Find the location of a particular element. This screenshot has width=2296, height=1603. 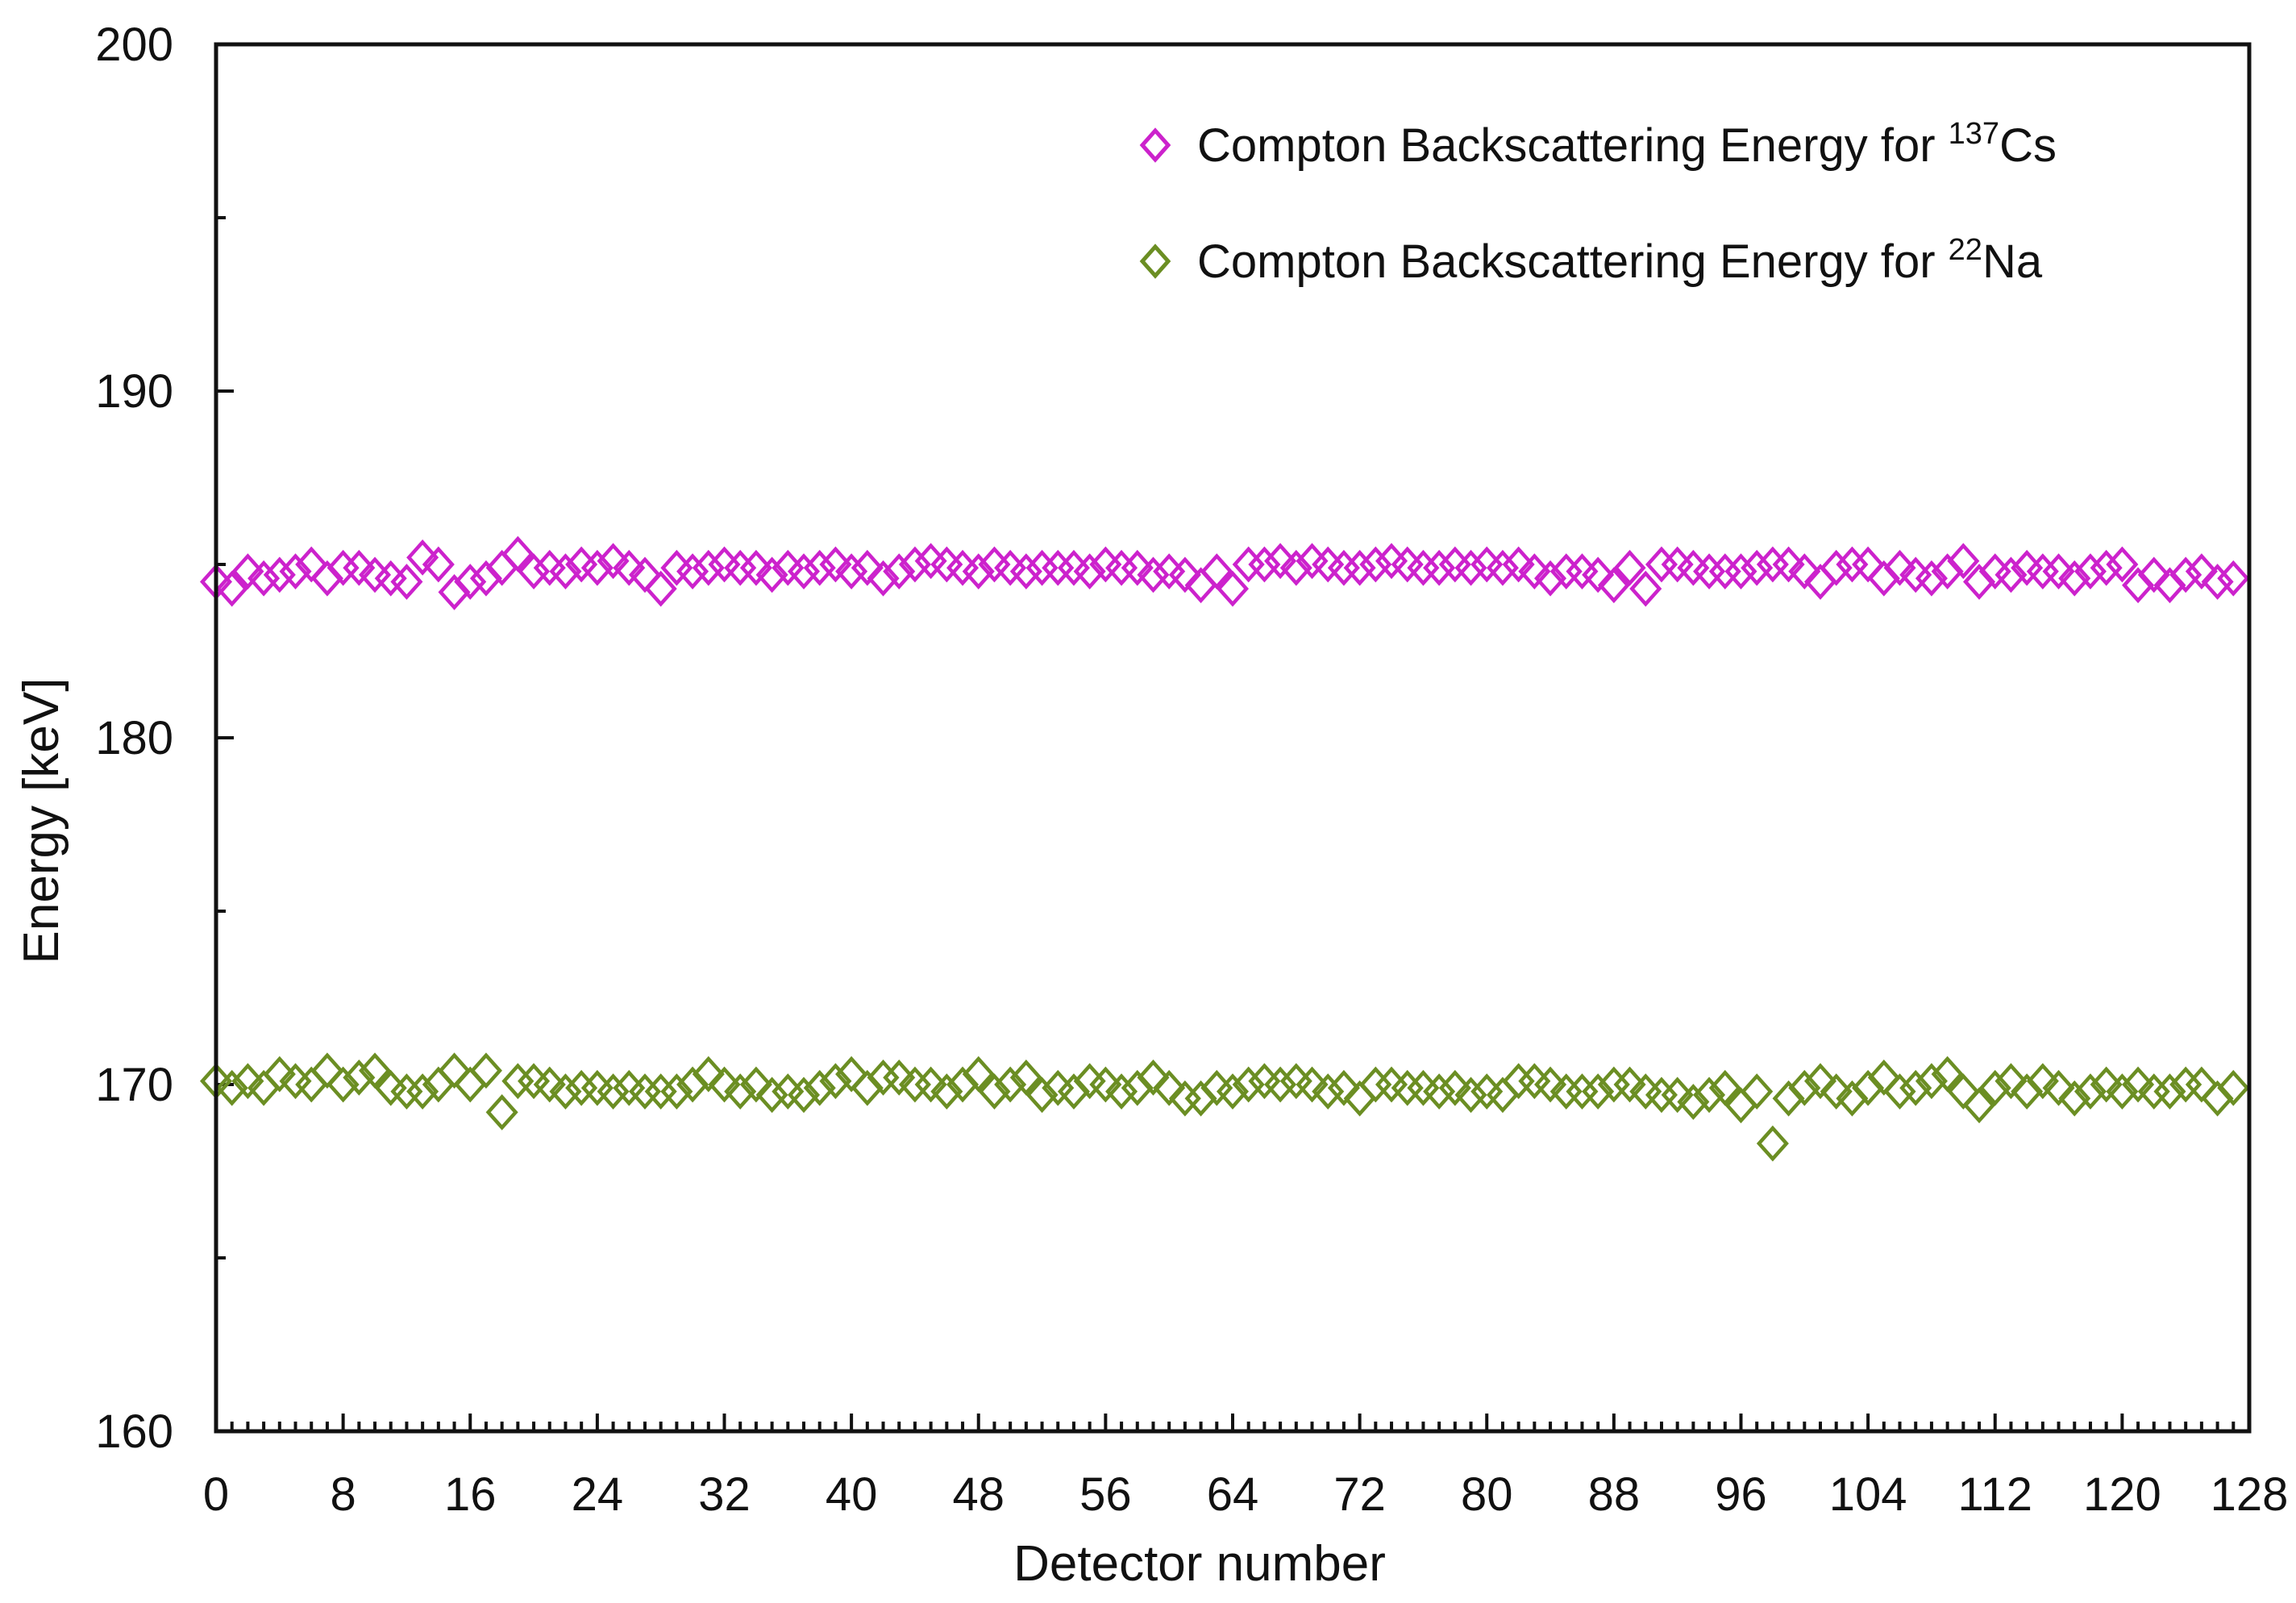

y-tick-label: 180 is located at coordinates (134, 738).